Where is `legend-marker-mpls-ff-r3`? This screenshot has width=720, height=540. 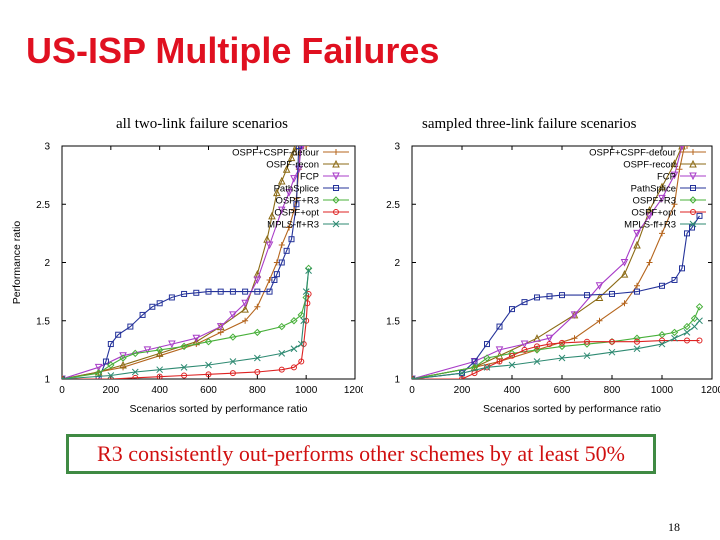
legend-marker-mpls-ff-r3 is located at coordinates (336, 224).